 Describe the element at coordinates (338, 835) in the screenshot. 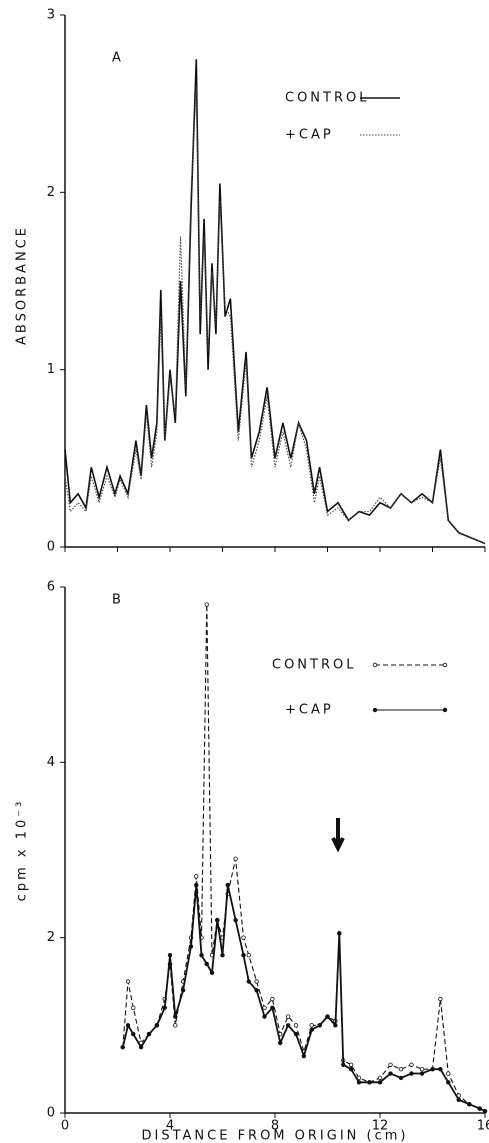

I see `arrow-annotation` at that location.